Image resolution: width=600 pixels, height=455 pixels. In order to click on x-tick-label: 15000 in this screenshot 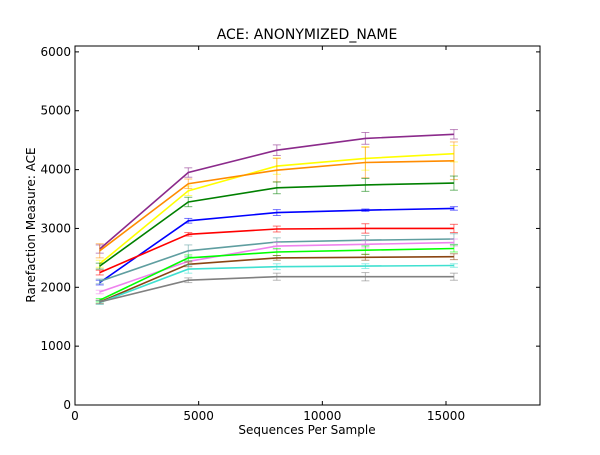, I will do `click(446, 416)`.